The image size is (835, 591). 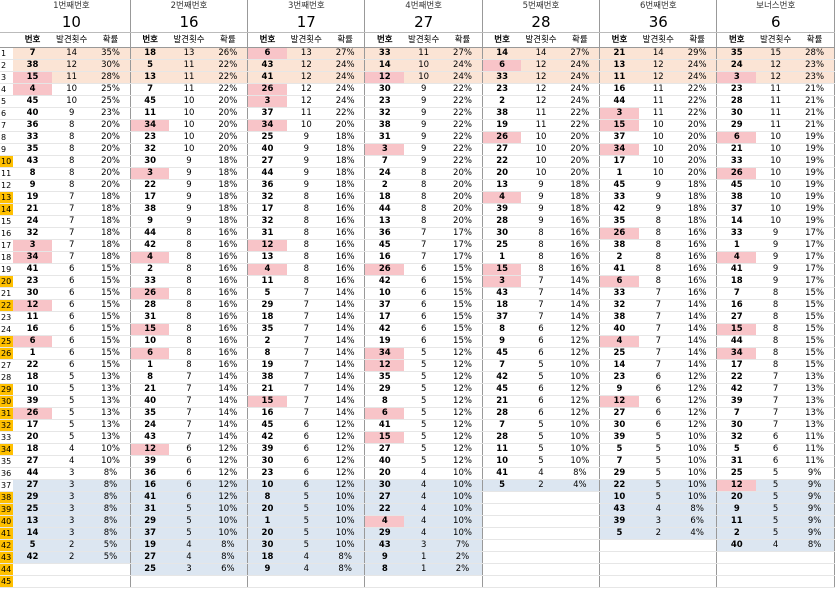 I want to click on cell-number: 37, so click(x=384, y=305).